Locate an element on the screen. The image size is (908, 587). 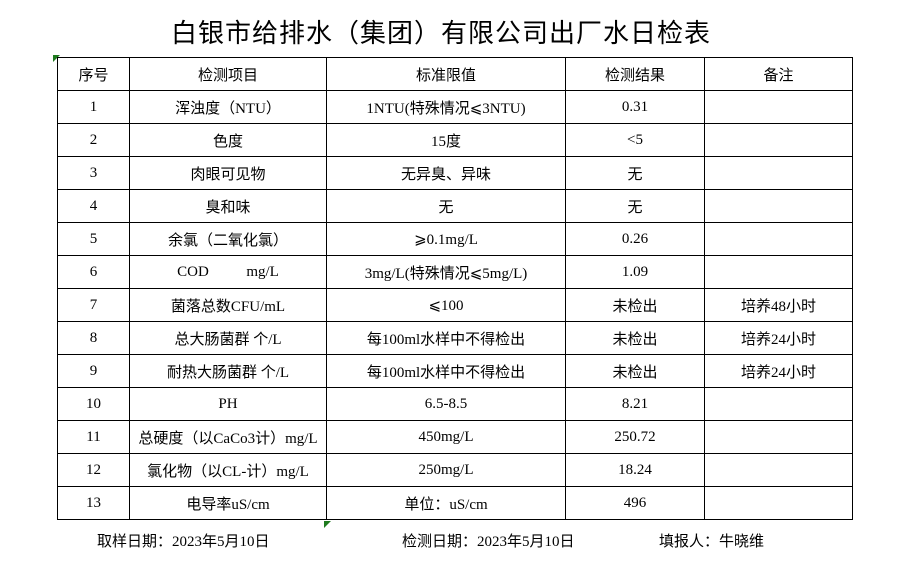
cell-result: <5 is located at coordinates (635, 140).